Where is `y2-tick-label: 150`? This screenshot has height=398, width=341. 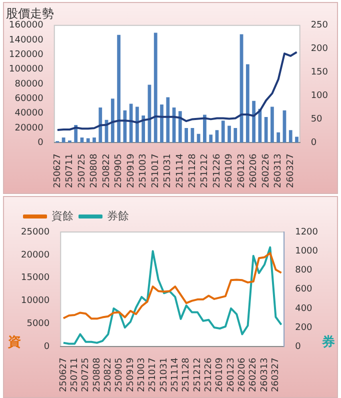 y2-tick-label: 150 is located at coordinates (319, 73).